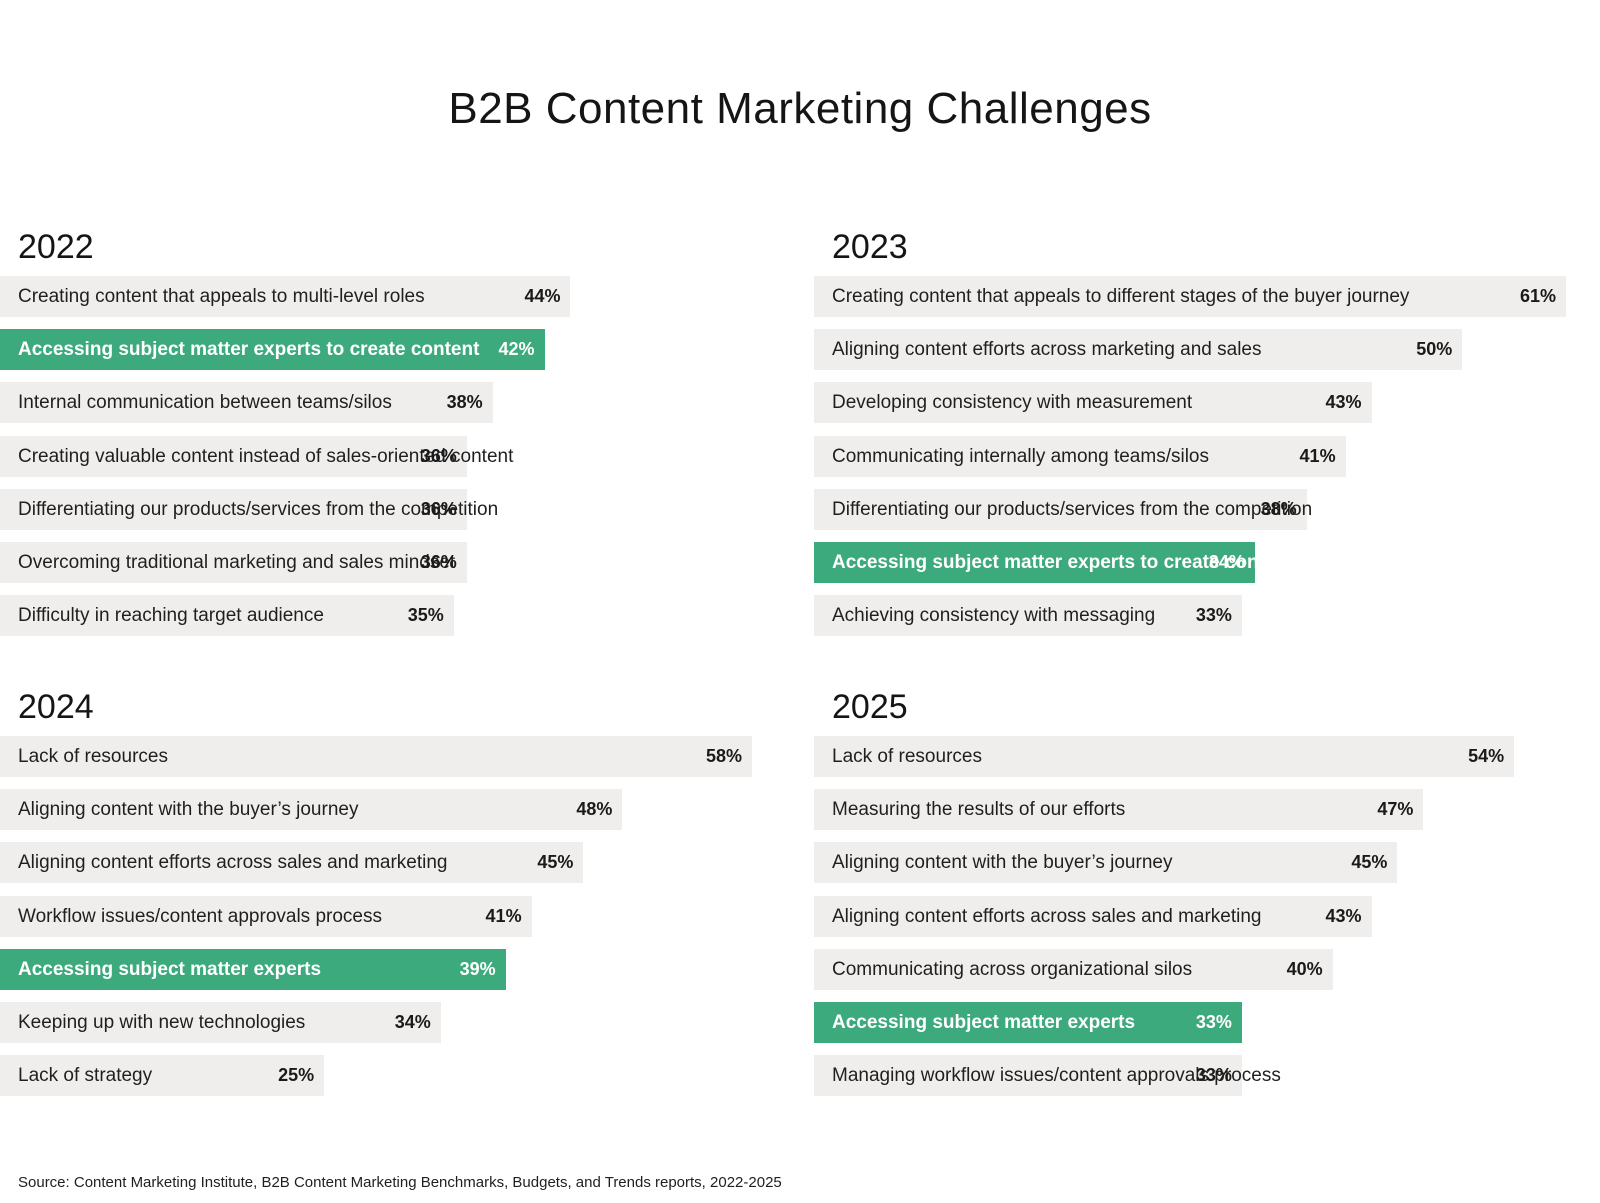 Image resolution: width=1600 pixels, height=1203 pixels. What do you see at coordinates (542, 296) in the screenshot?
I see `bar-value-label: 44%` at bounding box center [542, 296].